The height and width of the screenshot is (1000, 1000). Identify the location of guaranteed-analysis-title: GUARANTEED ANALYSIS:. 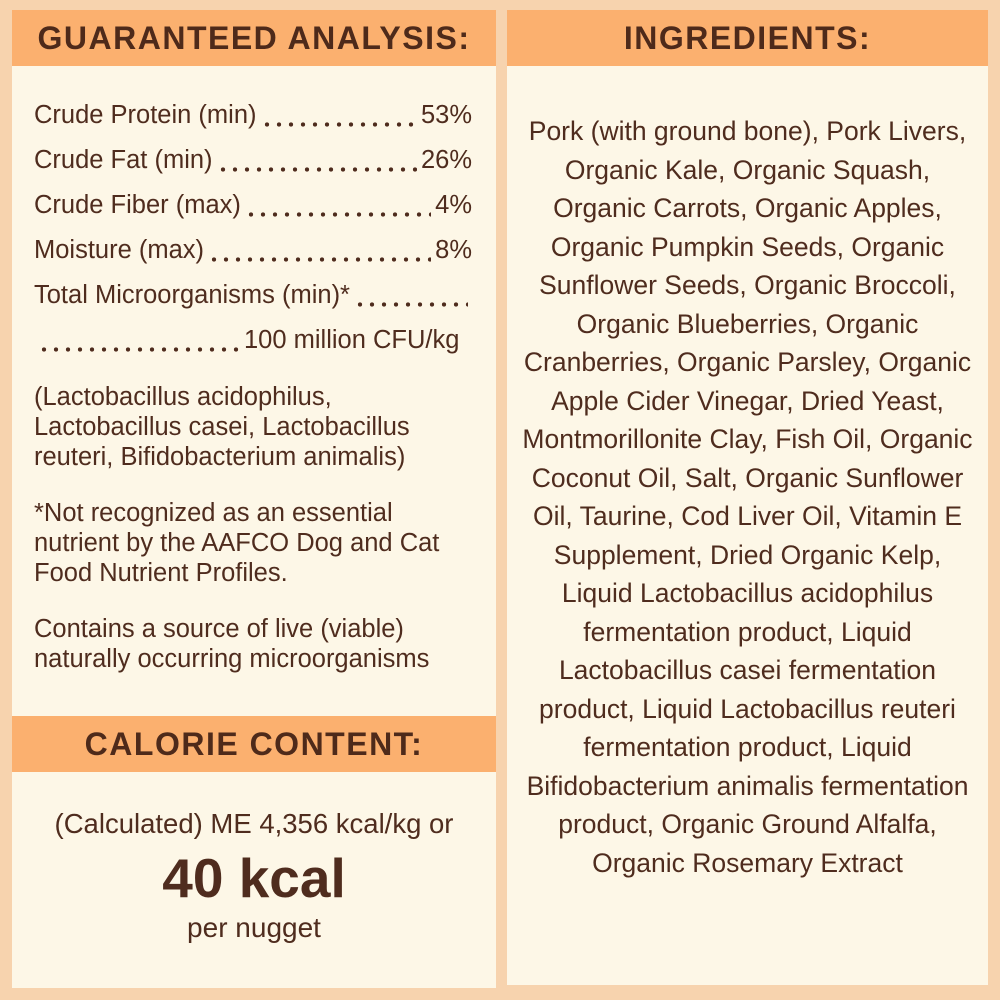
(254, 37).